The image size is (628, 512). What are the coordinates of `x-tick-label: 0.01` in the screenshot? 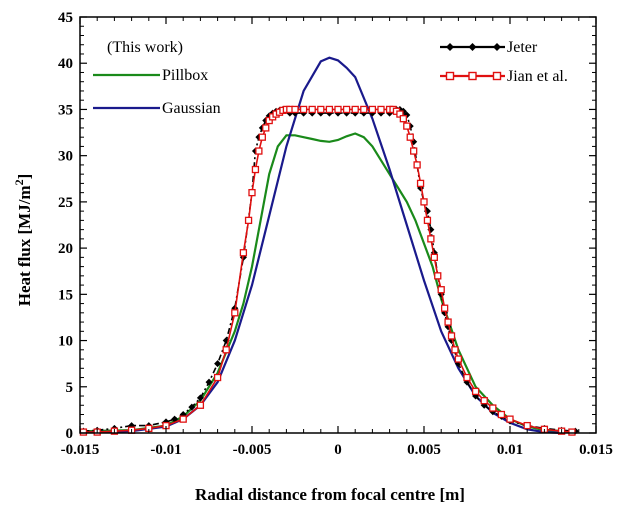 It's located at (510, 450).